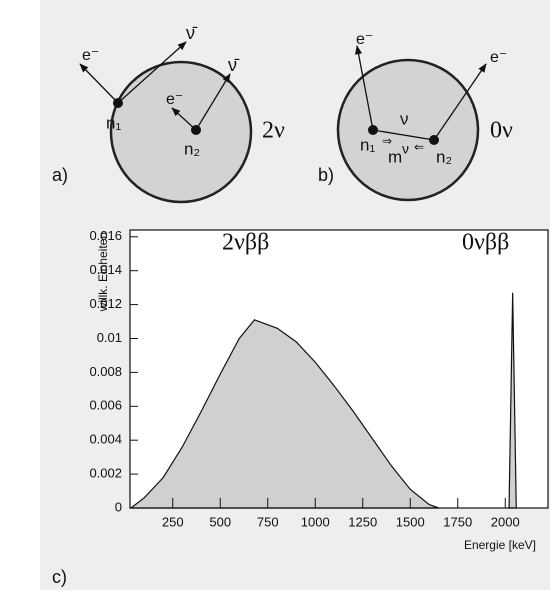 The height and width of the screenshot is (594, 560). What do you see at coordinates (105, 405) in the screenshot?
I see `y-tick-label: 0.006` at bounding box center [105, 405].